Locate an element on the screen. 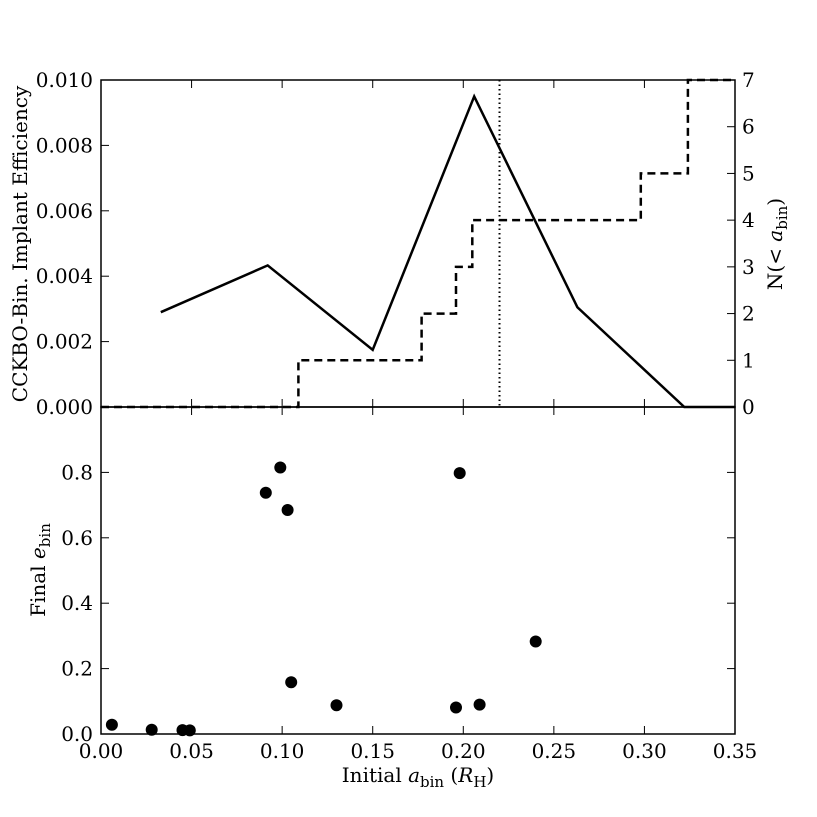 This screenshot has width=817, height=817. x-tick-label: 0.35 is located at coordinates (735, 751).